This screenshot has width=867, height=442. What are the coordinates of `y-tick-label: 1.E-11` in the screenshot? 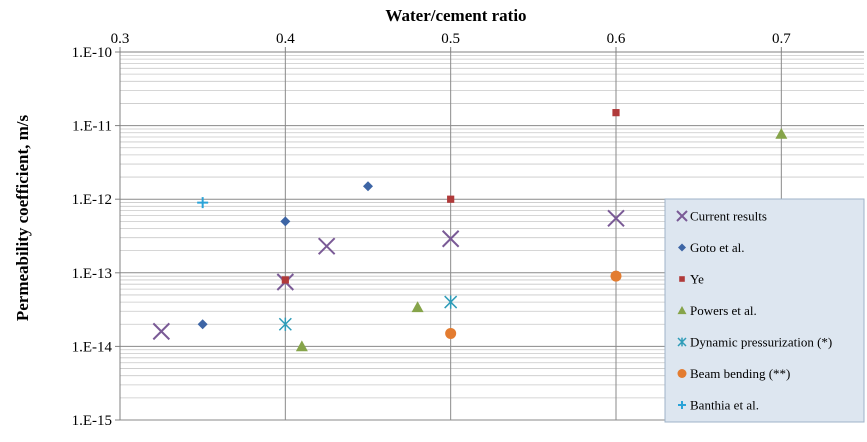 It's located at (92, 127).